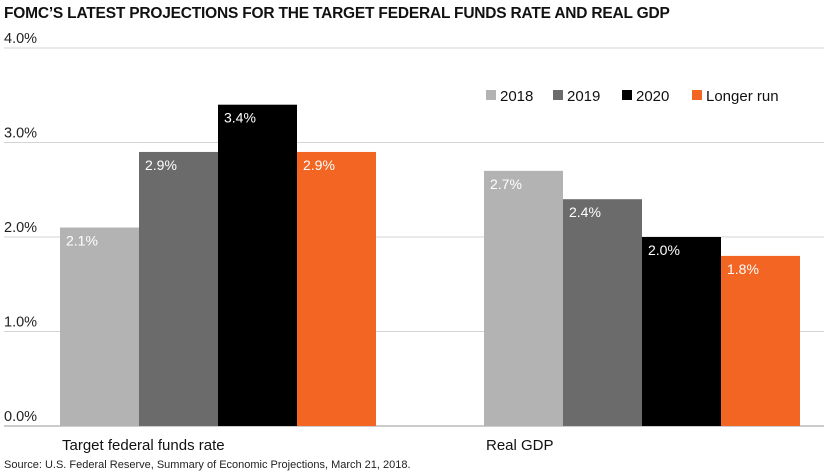 Image resolution: width=824 pixels, height=476 pixels. What do you see at coordinates (20, 39) in the screenshot?
I see `y-tick-label: 4.0%` at bounding box center [20, 39].